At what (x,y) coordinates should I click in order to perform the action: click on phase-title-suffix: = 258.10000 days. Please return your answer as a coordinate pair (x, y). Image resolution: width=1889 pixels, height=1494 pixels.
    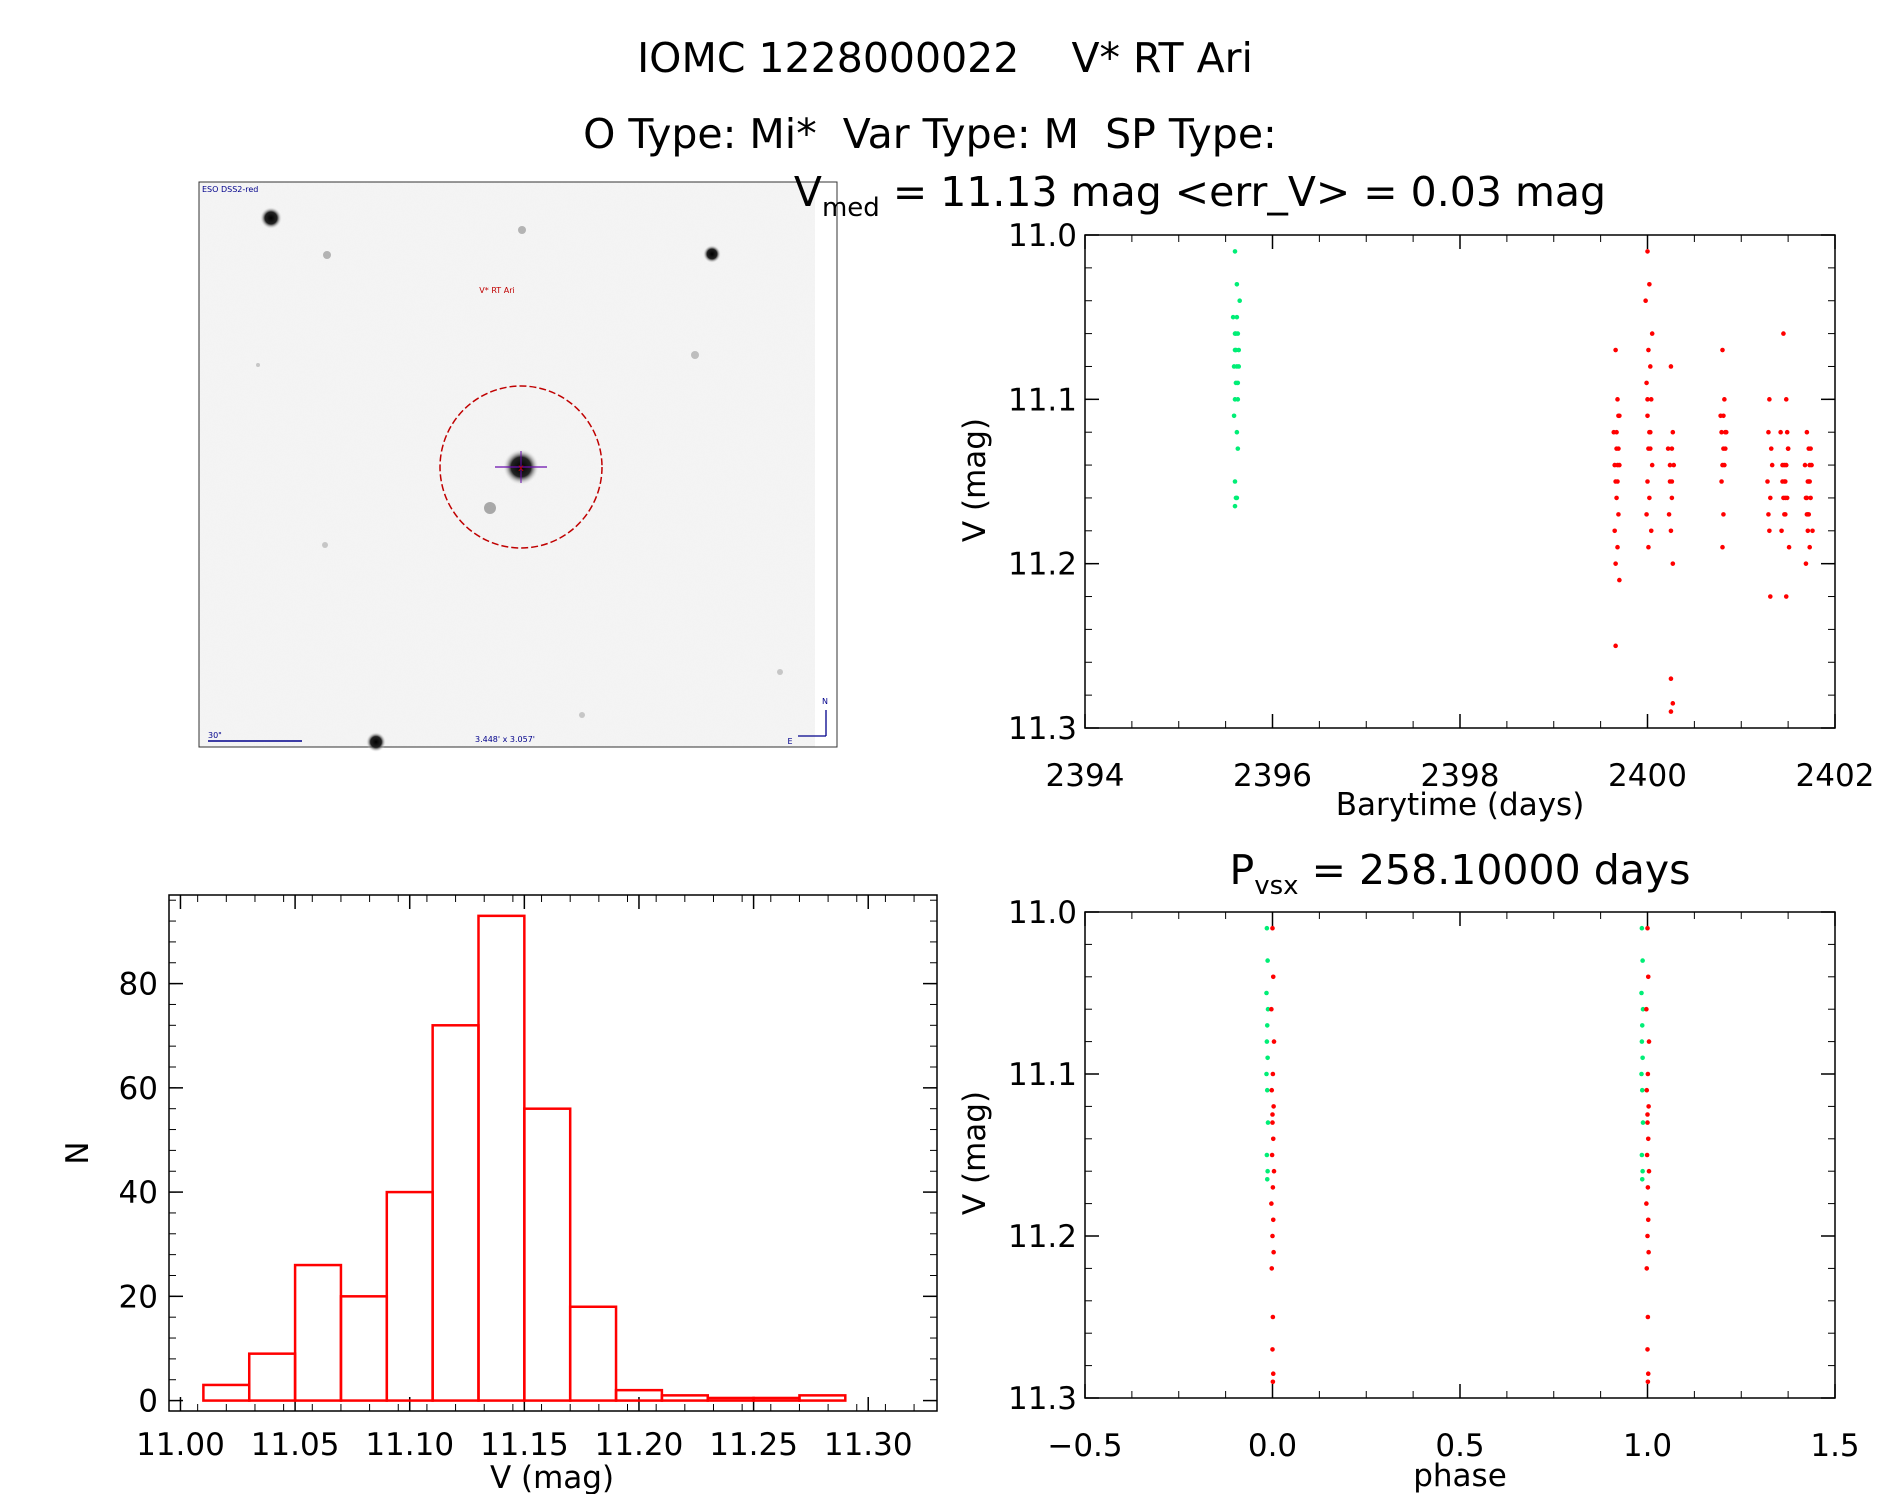
    Looking at the image, I should click on (1495, 870).